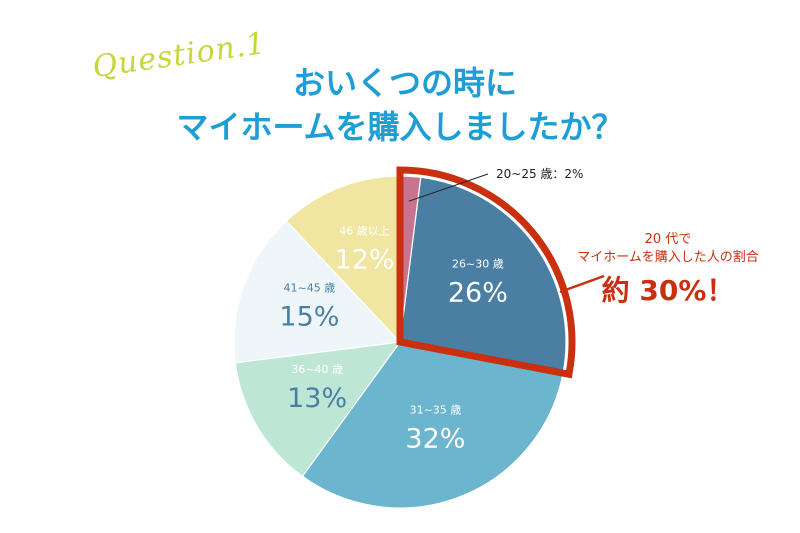  What do you see at coordinates (404, 83) in the screenshot?
I see `page-title-line1: おいくつの時に` at bounding box center [404, 83].